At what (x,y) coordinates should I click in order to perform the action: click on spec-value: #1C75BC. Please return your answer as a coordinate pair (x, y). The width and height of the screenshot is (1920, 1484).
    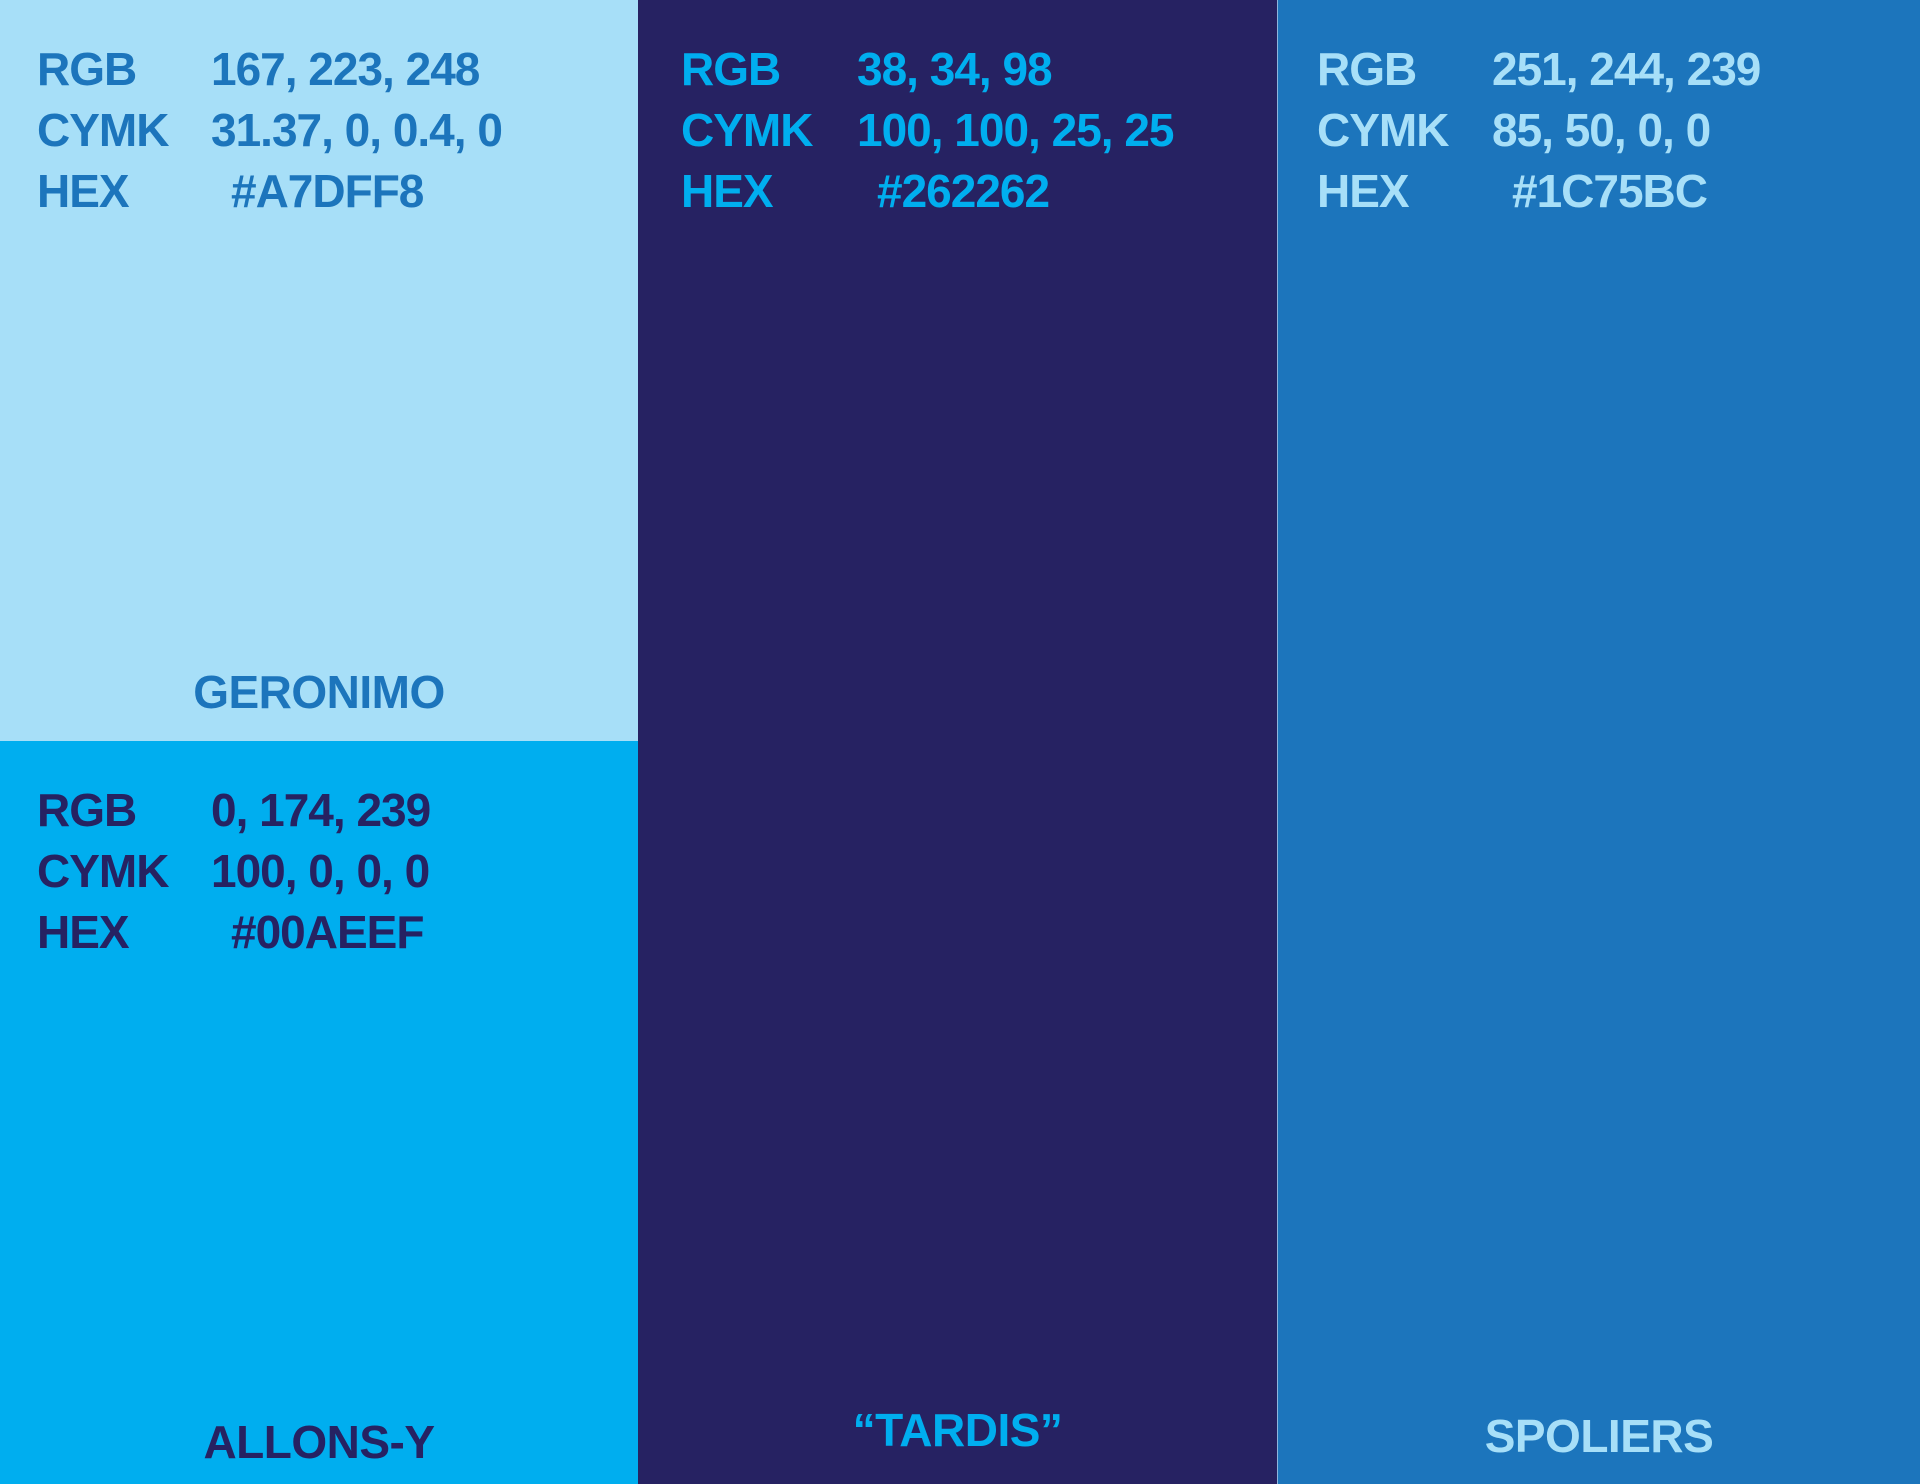
    Looking at the image, I should click on (1610, 191).